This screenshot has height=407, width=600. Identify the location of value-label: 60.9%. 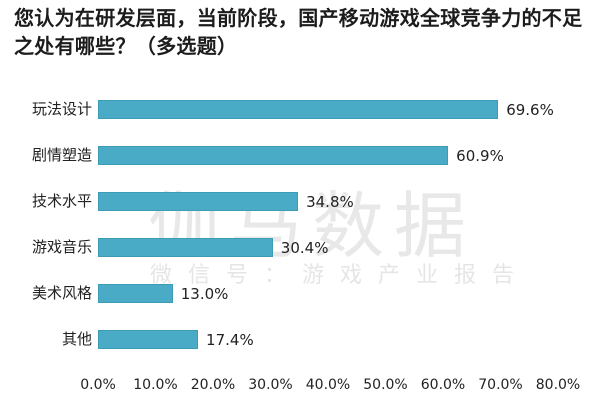
(480, 156).